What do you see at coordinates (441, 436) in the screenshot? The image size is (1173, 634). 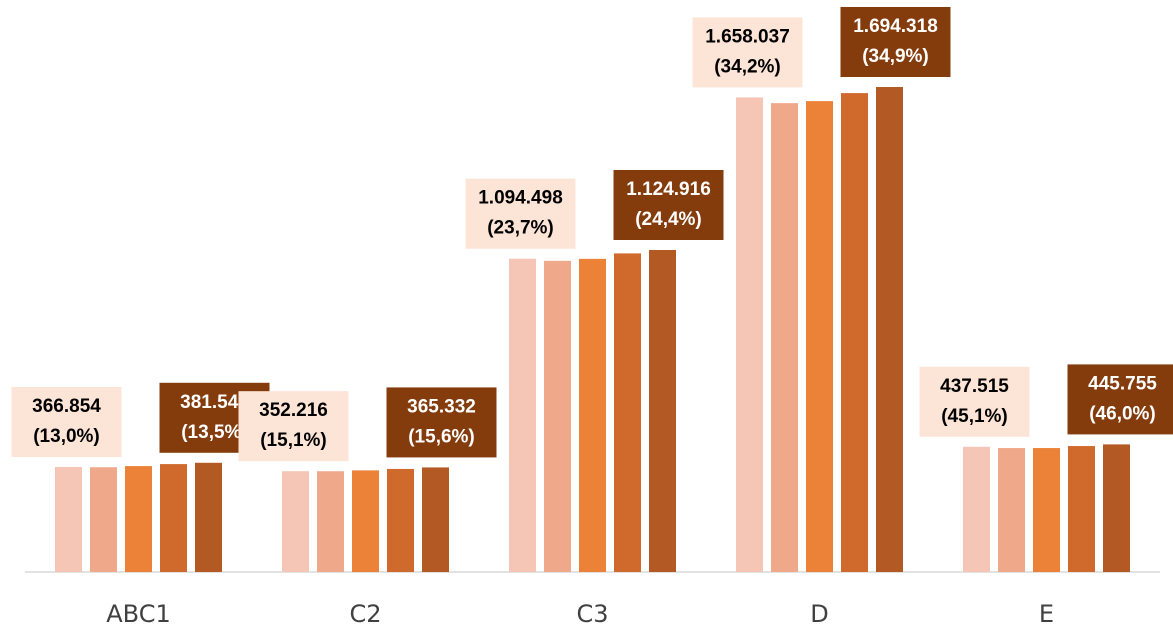 I see `data-label: (15,6%)` at bounding box center [441, 436].